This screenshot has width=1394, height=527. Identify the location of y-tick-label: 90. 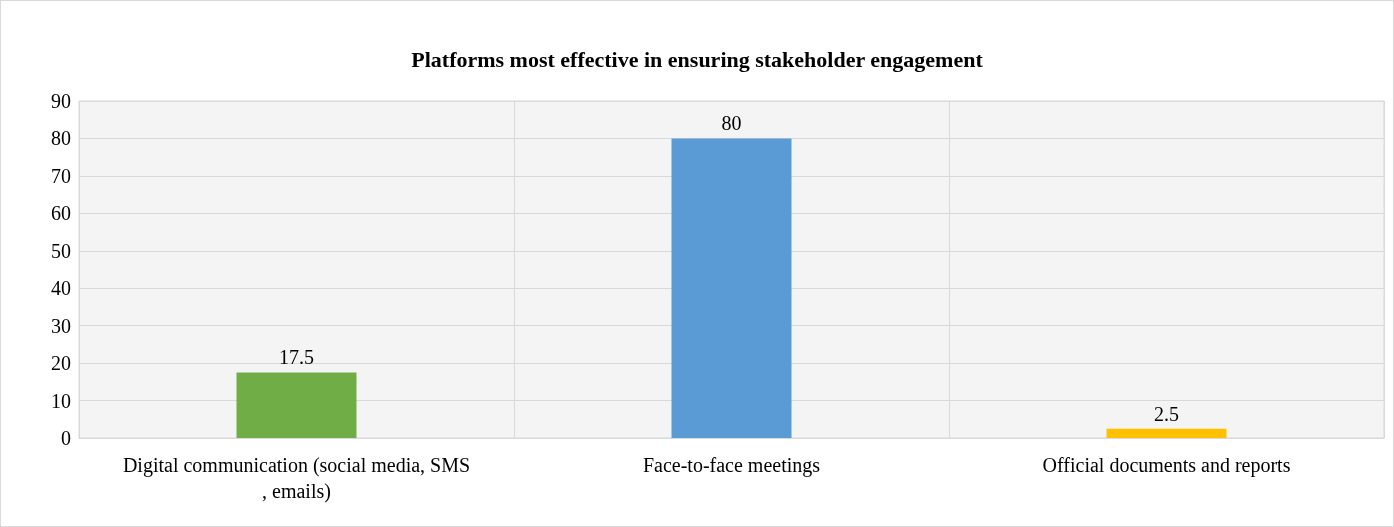
(61, 101).